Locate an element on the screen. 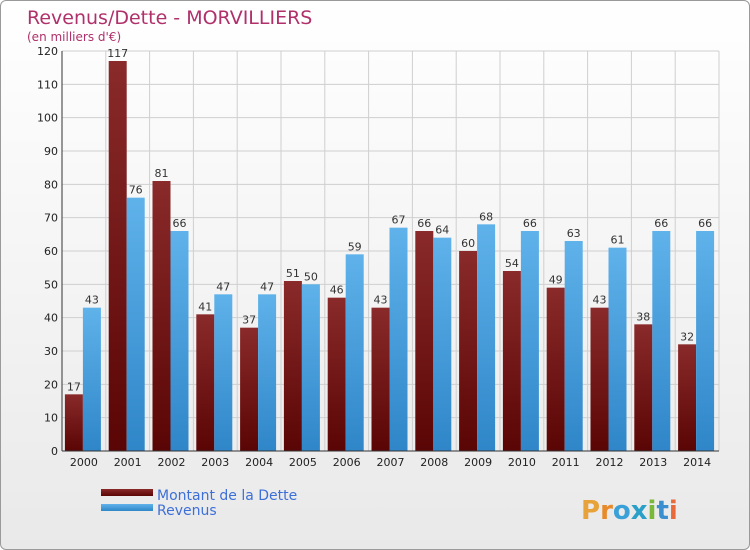 This screenshot has height=550, width=750. x-tick-label: 2003 is located at coordinates (215, 462).